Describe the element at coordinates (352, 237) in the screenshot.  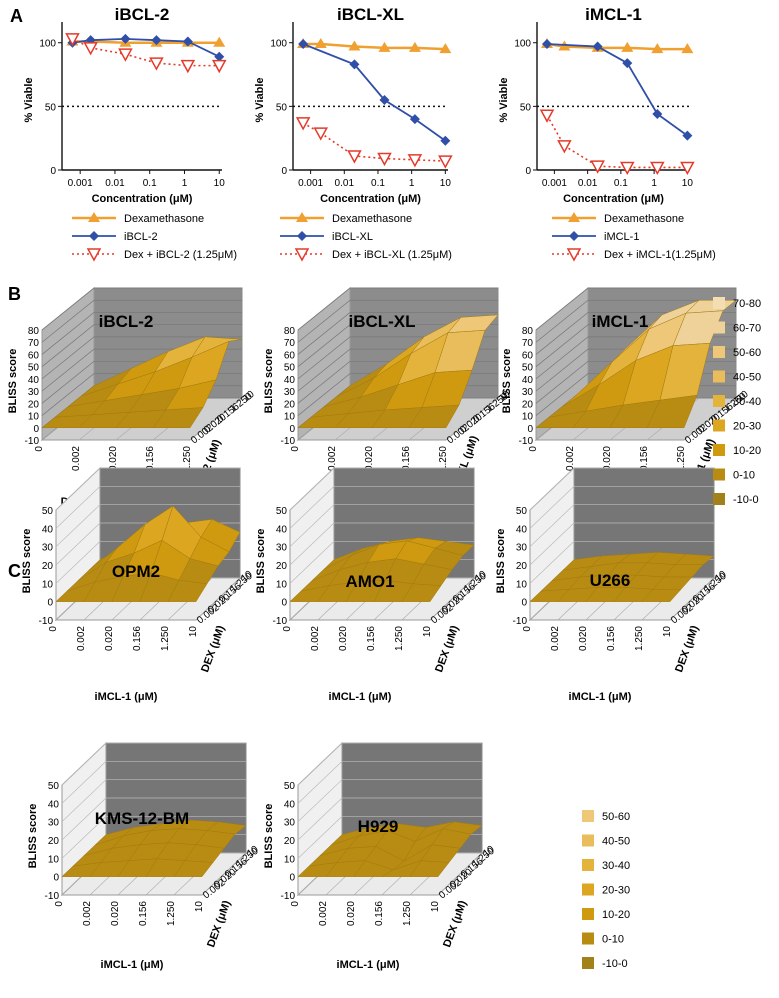
I see `legend-label: iBCL-XL` at that location.